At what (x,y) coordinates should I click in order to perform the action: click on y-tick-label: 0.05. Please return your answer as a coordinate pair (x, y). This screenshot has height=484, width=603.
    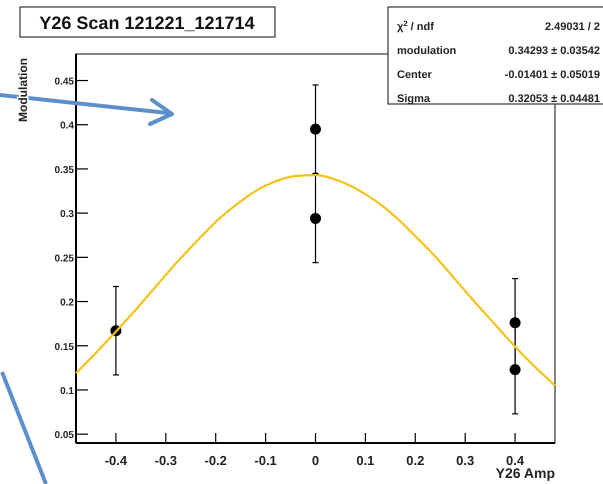
    Looking at the image, I should click on (64, 436).